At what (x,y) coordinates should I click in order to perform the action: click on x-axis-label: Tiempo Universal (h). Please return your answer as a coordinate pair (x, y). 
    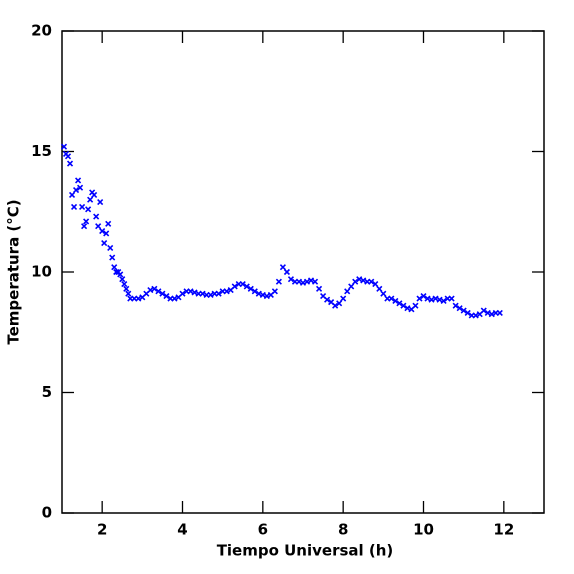
    Looking at the image, I should click on (305, 551).